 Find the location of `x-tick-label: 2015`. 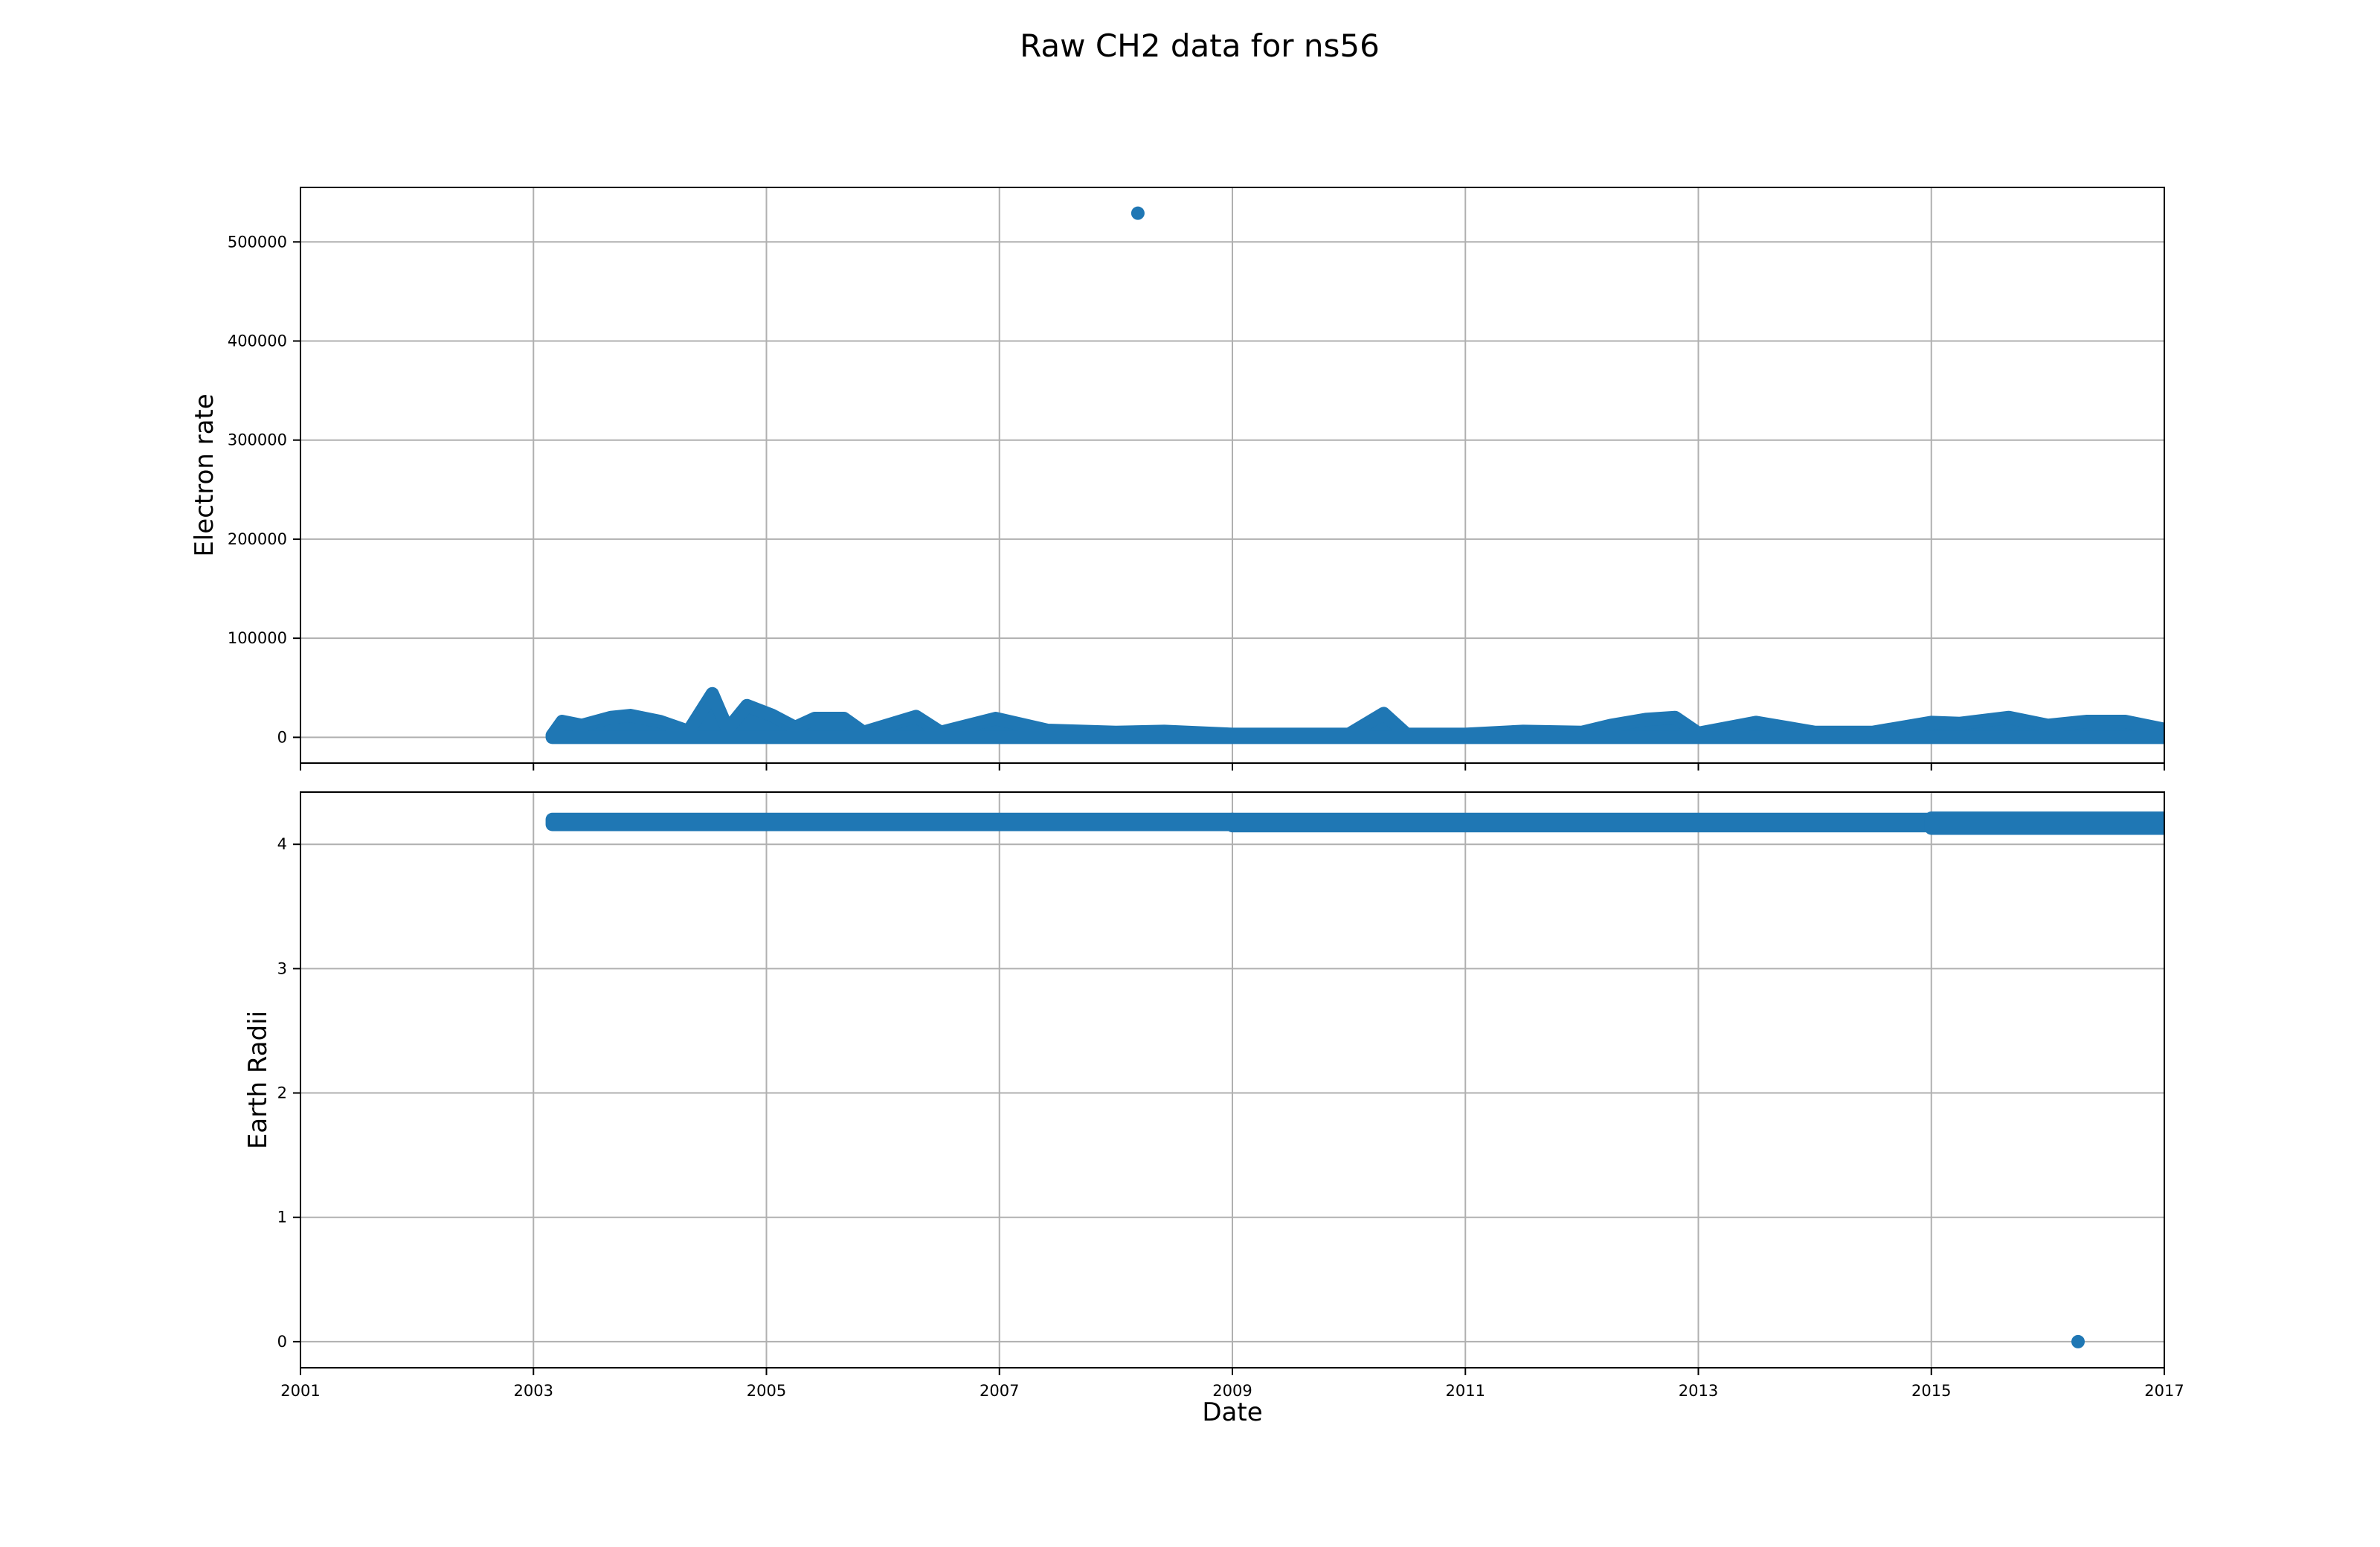

x-tick-label: 2015 is located at coordinates (1931, 1391).